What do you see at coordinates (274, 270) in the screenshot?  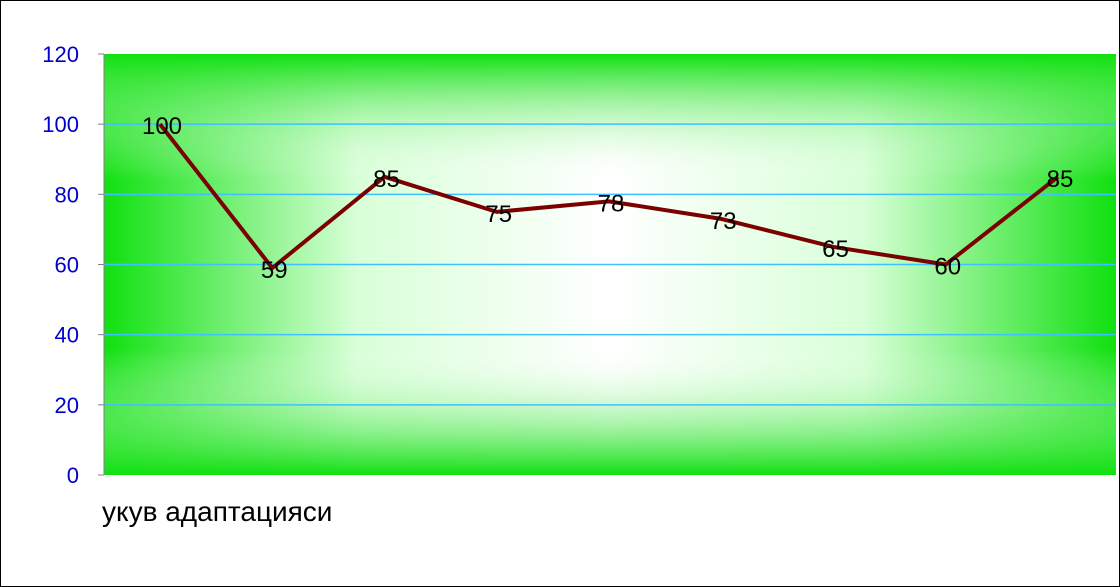 I see `data-label: 59` at bounding box center [274, 270].